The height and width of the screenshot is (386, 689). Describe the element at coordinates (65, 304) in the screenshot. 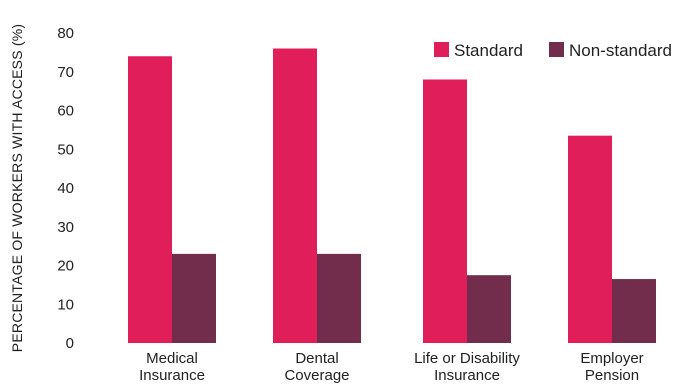

I see `y-tick-label: 10` at that location.